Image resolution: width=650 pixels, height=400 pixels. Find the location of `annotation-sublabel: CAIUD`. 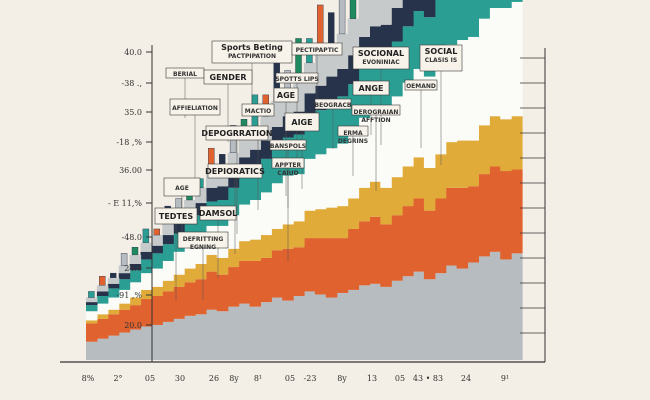

annotation-sublabel: CAIUD is located at coordinates (287, 173).